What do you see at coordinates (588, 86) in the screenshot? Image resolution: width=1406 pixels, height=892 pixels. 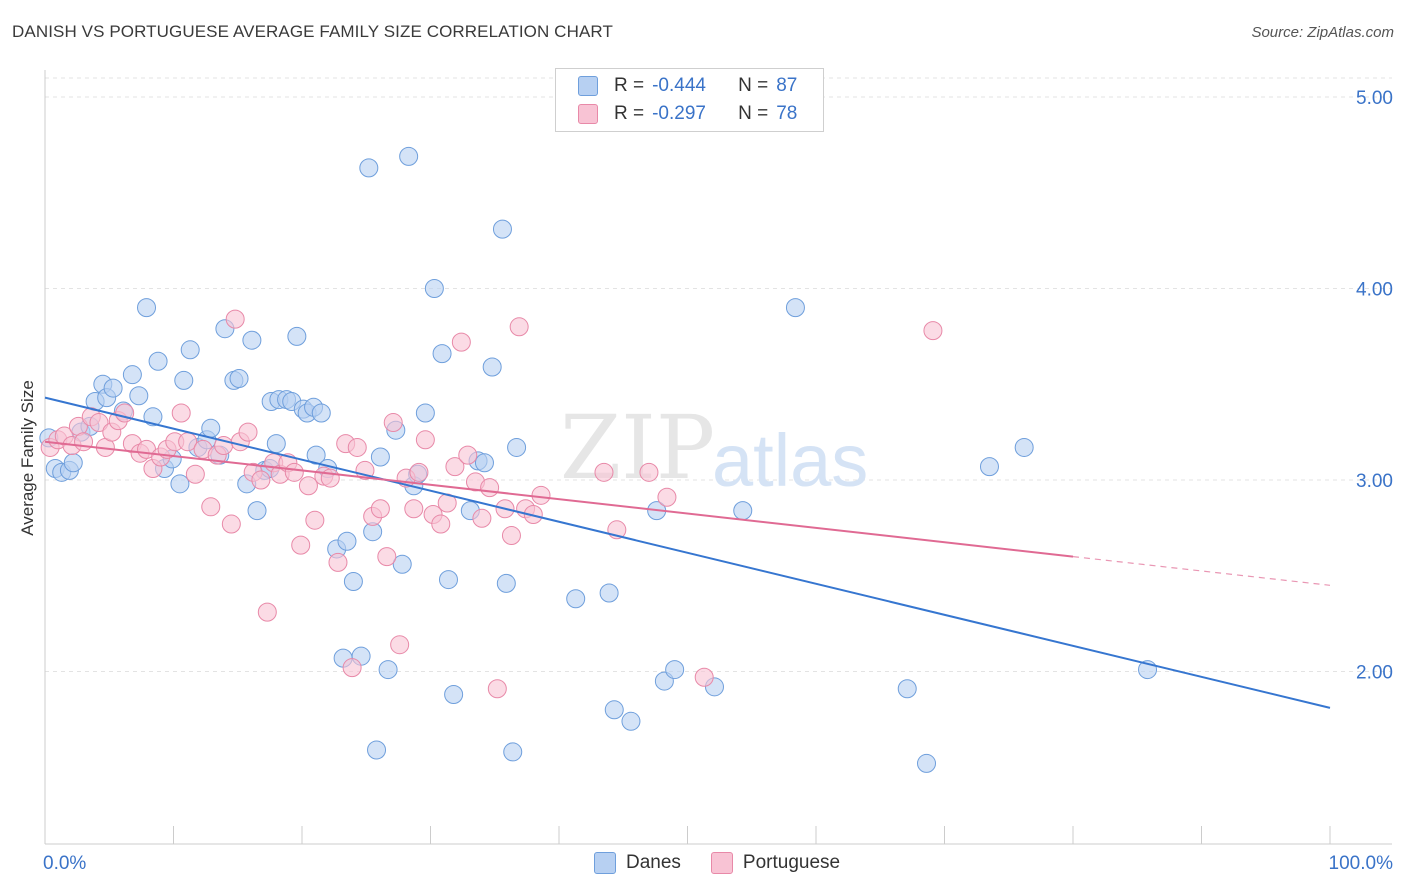 I see `danes-swatch` at bounding box center [588, 86].